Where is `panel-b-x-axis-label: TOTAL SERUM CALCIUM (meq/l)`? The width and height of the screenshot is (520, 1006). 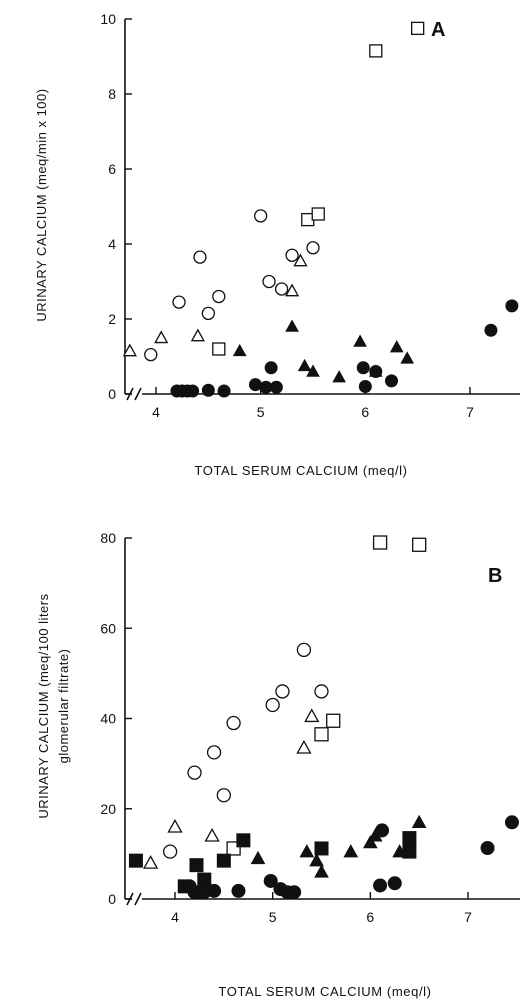
panel-b-x-axis-label: TOTAL SERUM CALCIUM (meq/l) is located at coordinates (324, 991).